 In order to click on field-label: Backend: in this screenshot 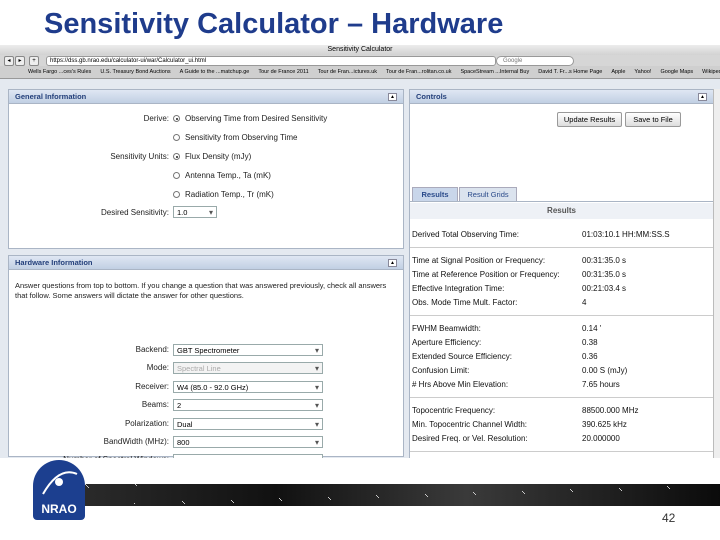, I will do `click(152, 349)`.